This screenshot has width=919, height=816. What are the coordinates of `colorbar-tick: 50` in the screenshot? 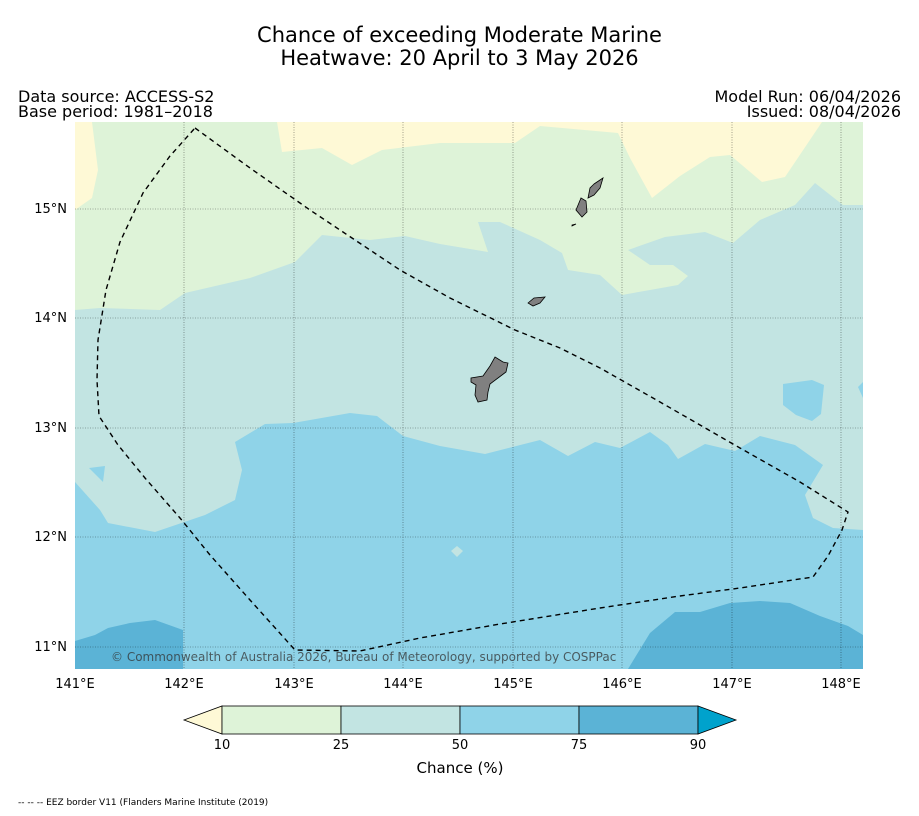 It's located at (460, 745).